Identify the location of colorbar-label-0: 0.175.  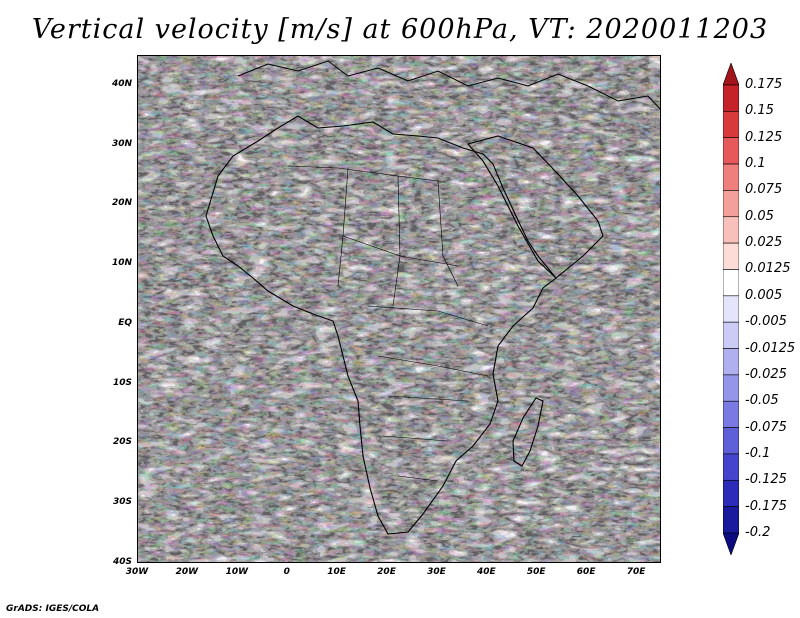
(764, 84).